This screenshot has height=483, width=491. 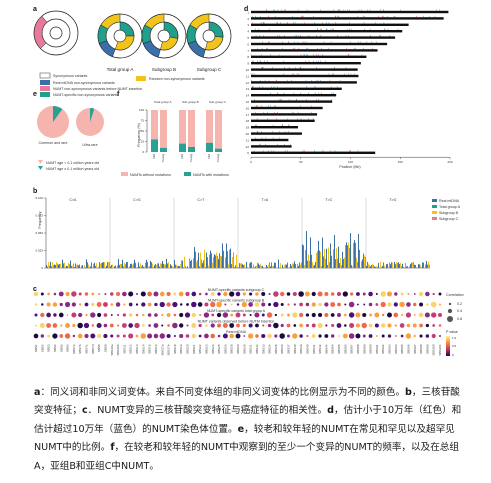 I want to click on chromosome-label: 7, so click(x=248, y=51).